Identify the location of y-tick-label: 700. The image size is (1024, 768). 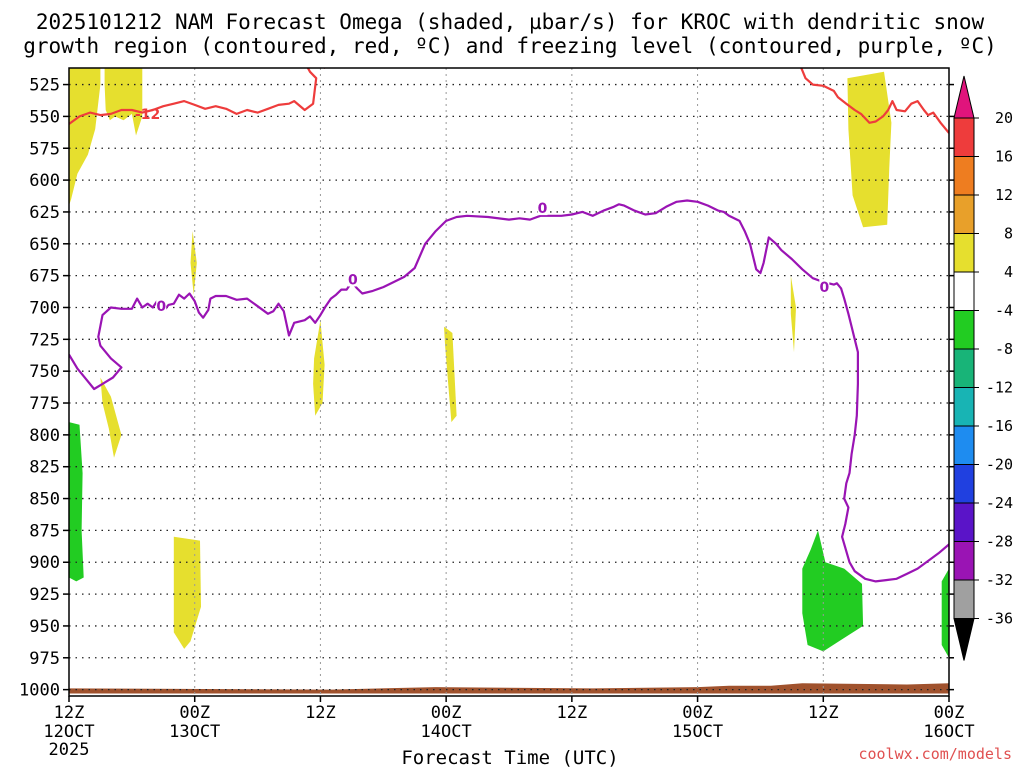
(44, 308).